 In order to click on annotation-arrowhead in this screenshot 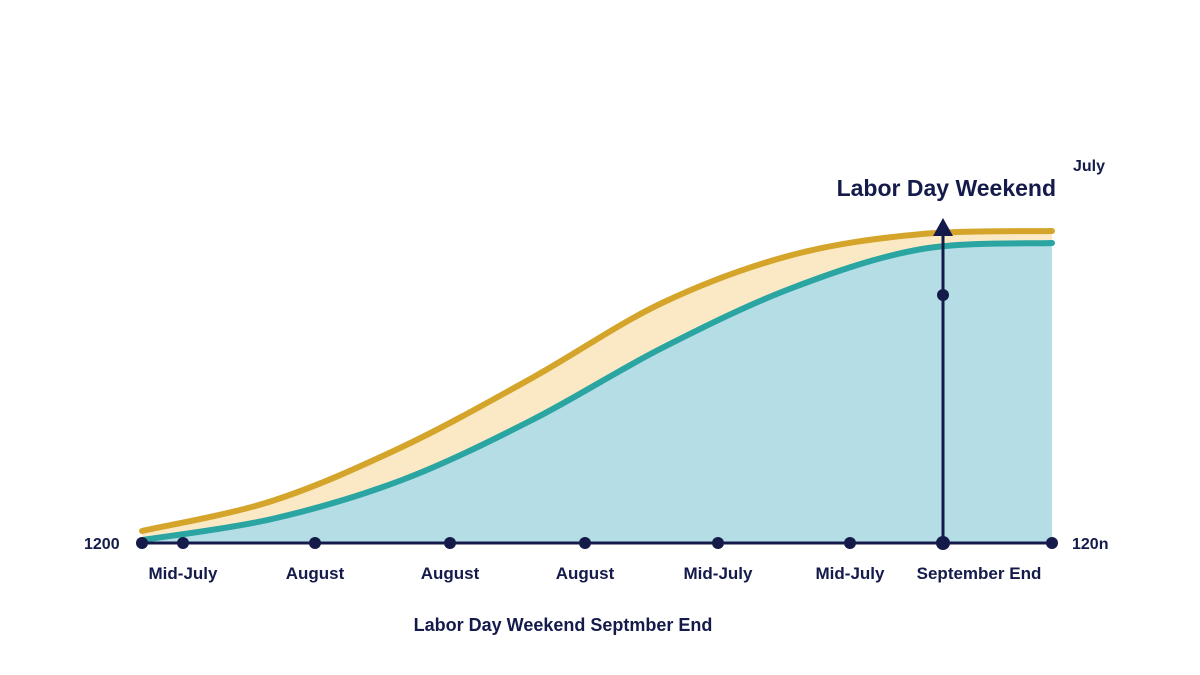, I will do `click(943, 227)`.